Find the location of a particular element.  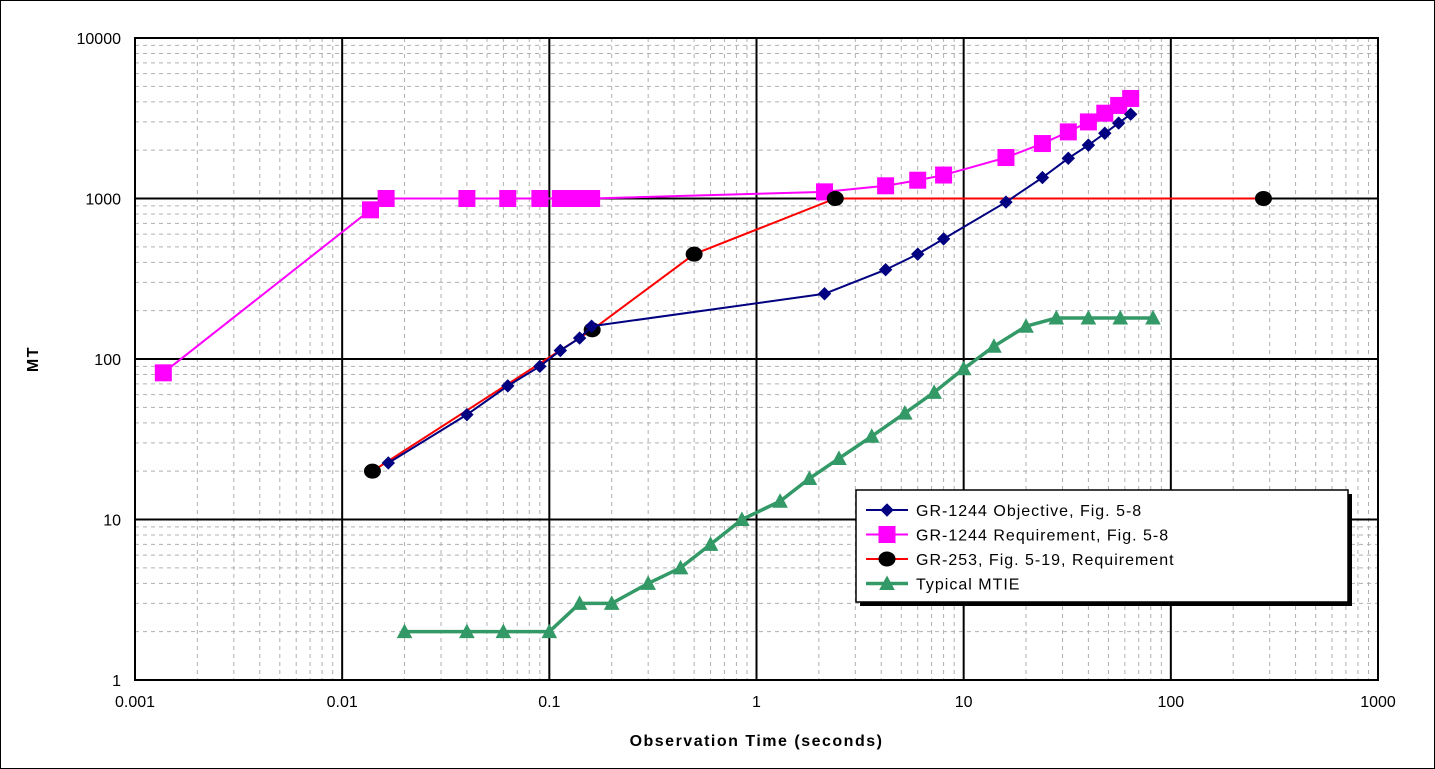

y-tick-label: 10000 is located at coordinates (99, 39).